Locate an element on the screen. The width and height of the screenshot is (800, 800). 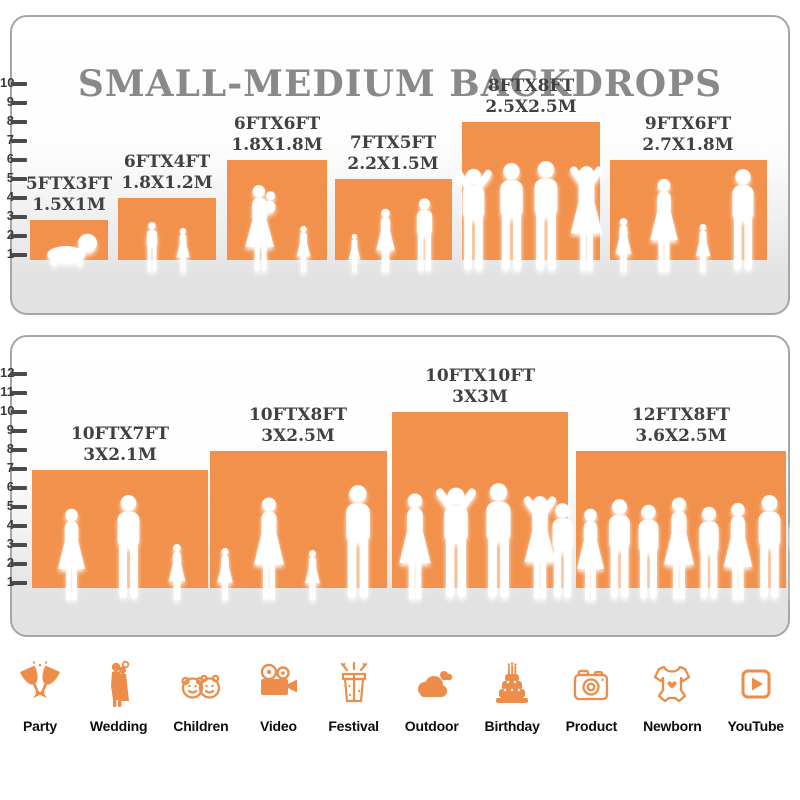
category-newborn: Newborn is located at coordinates (672, 696).